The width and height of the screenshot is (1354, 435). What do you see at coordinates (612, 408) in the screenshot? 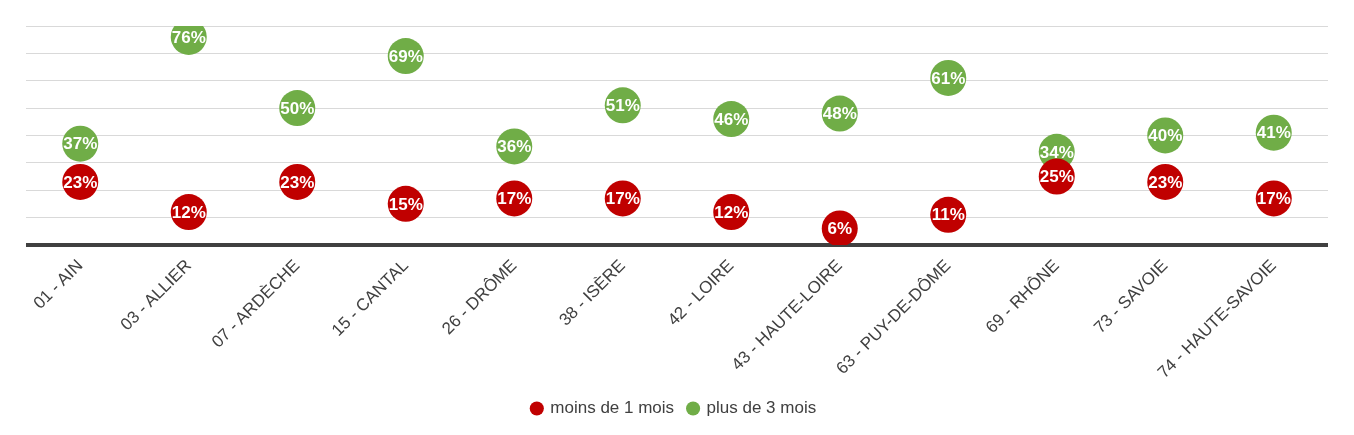
I see `legend-label: moins de 1 mois` at bounding box center [612, 408].